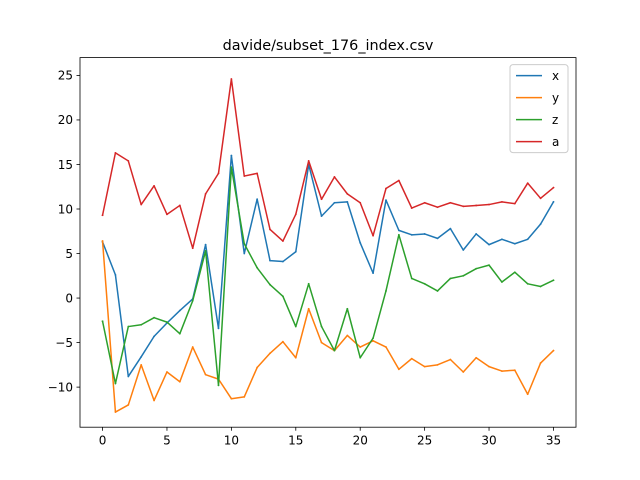  Describe the element at coordinates (65, 120) in the screenshot. I see `y-tick-label: 20` at that location.